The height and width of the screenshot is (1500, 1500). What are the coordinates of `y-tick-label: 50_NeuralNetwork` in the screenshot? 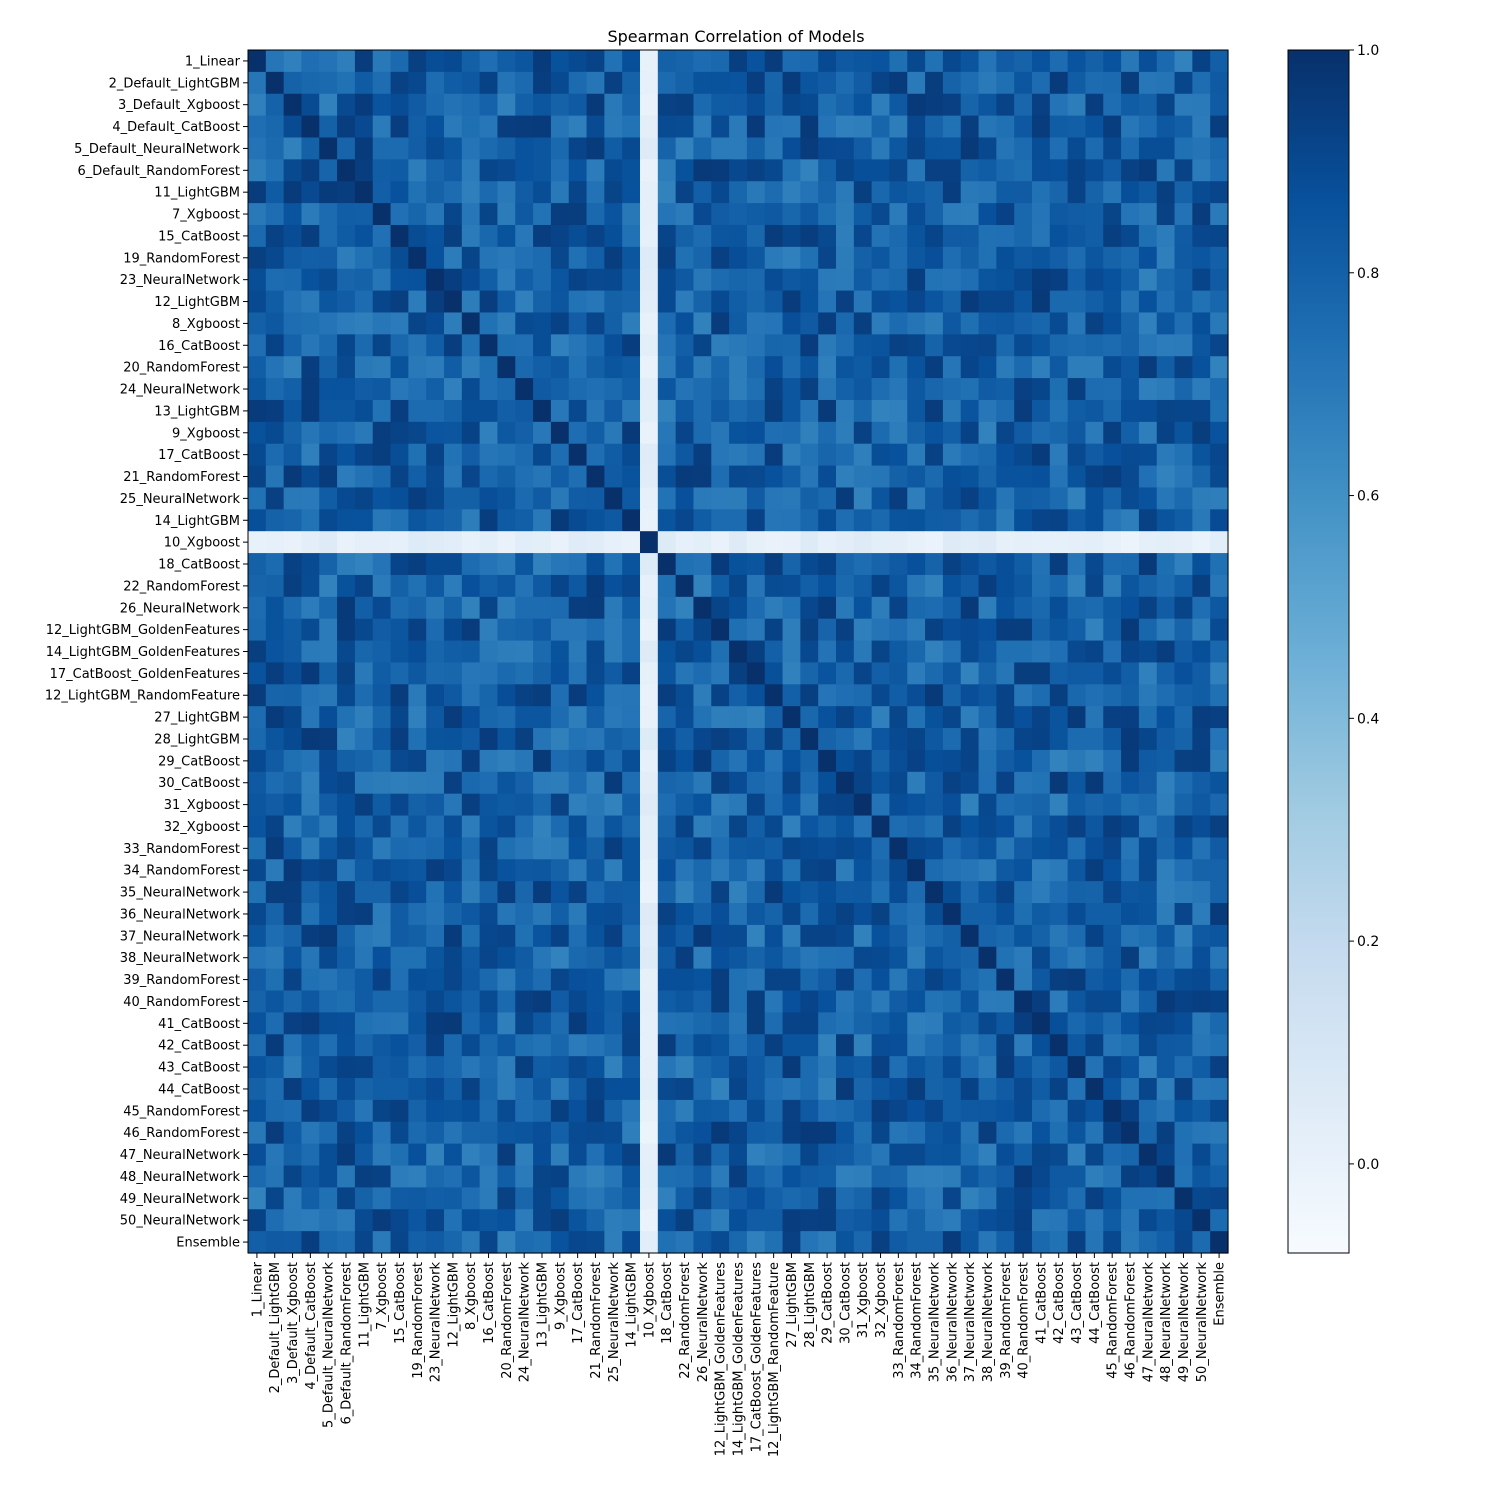 It's located at (180, 1221).